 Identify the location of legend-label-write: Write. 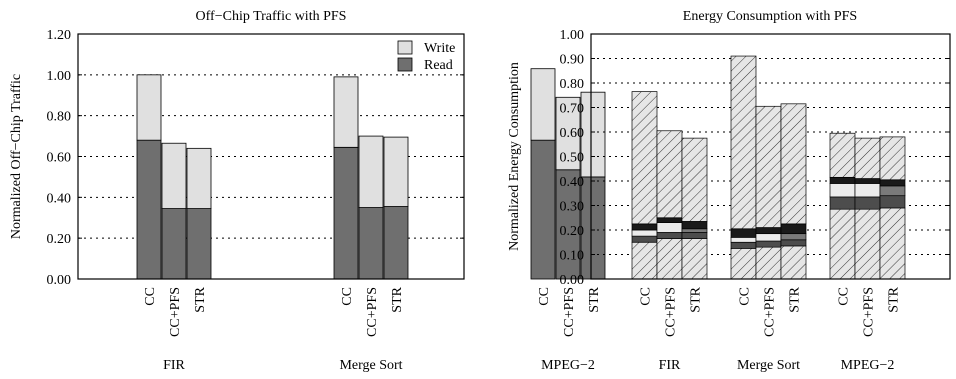
(439, 48).